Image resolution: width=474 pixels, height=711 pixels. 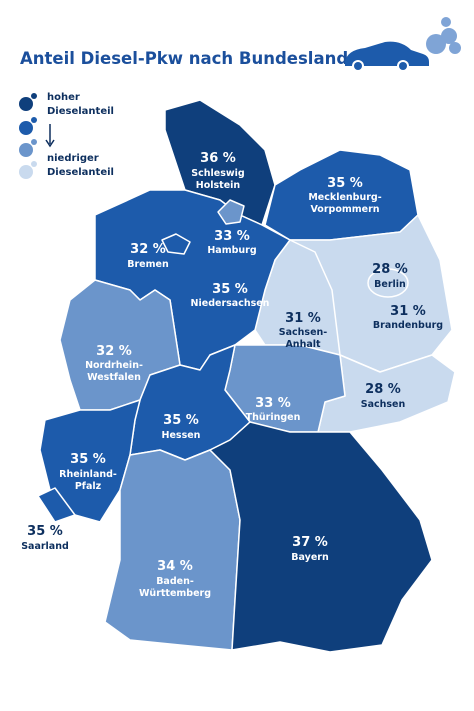 I want to click on state-name: Berlin, so click(x=390, y=284).